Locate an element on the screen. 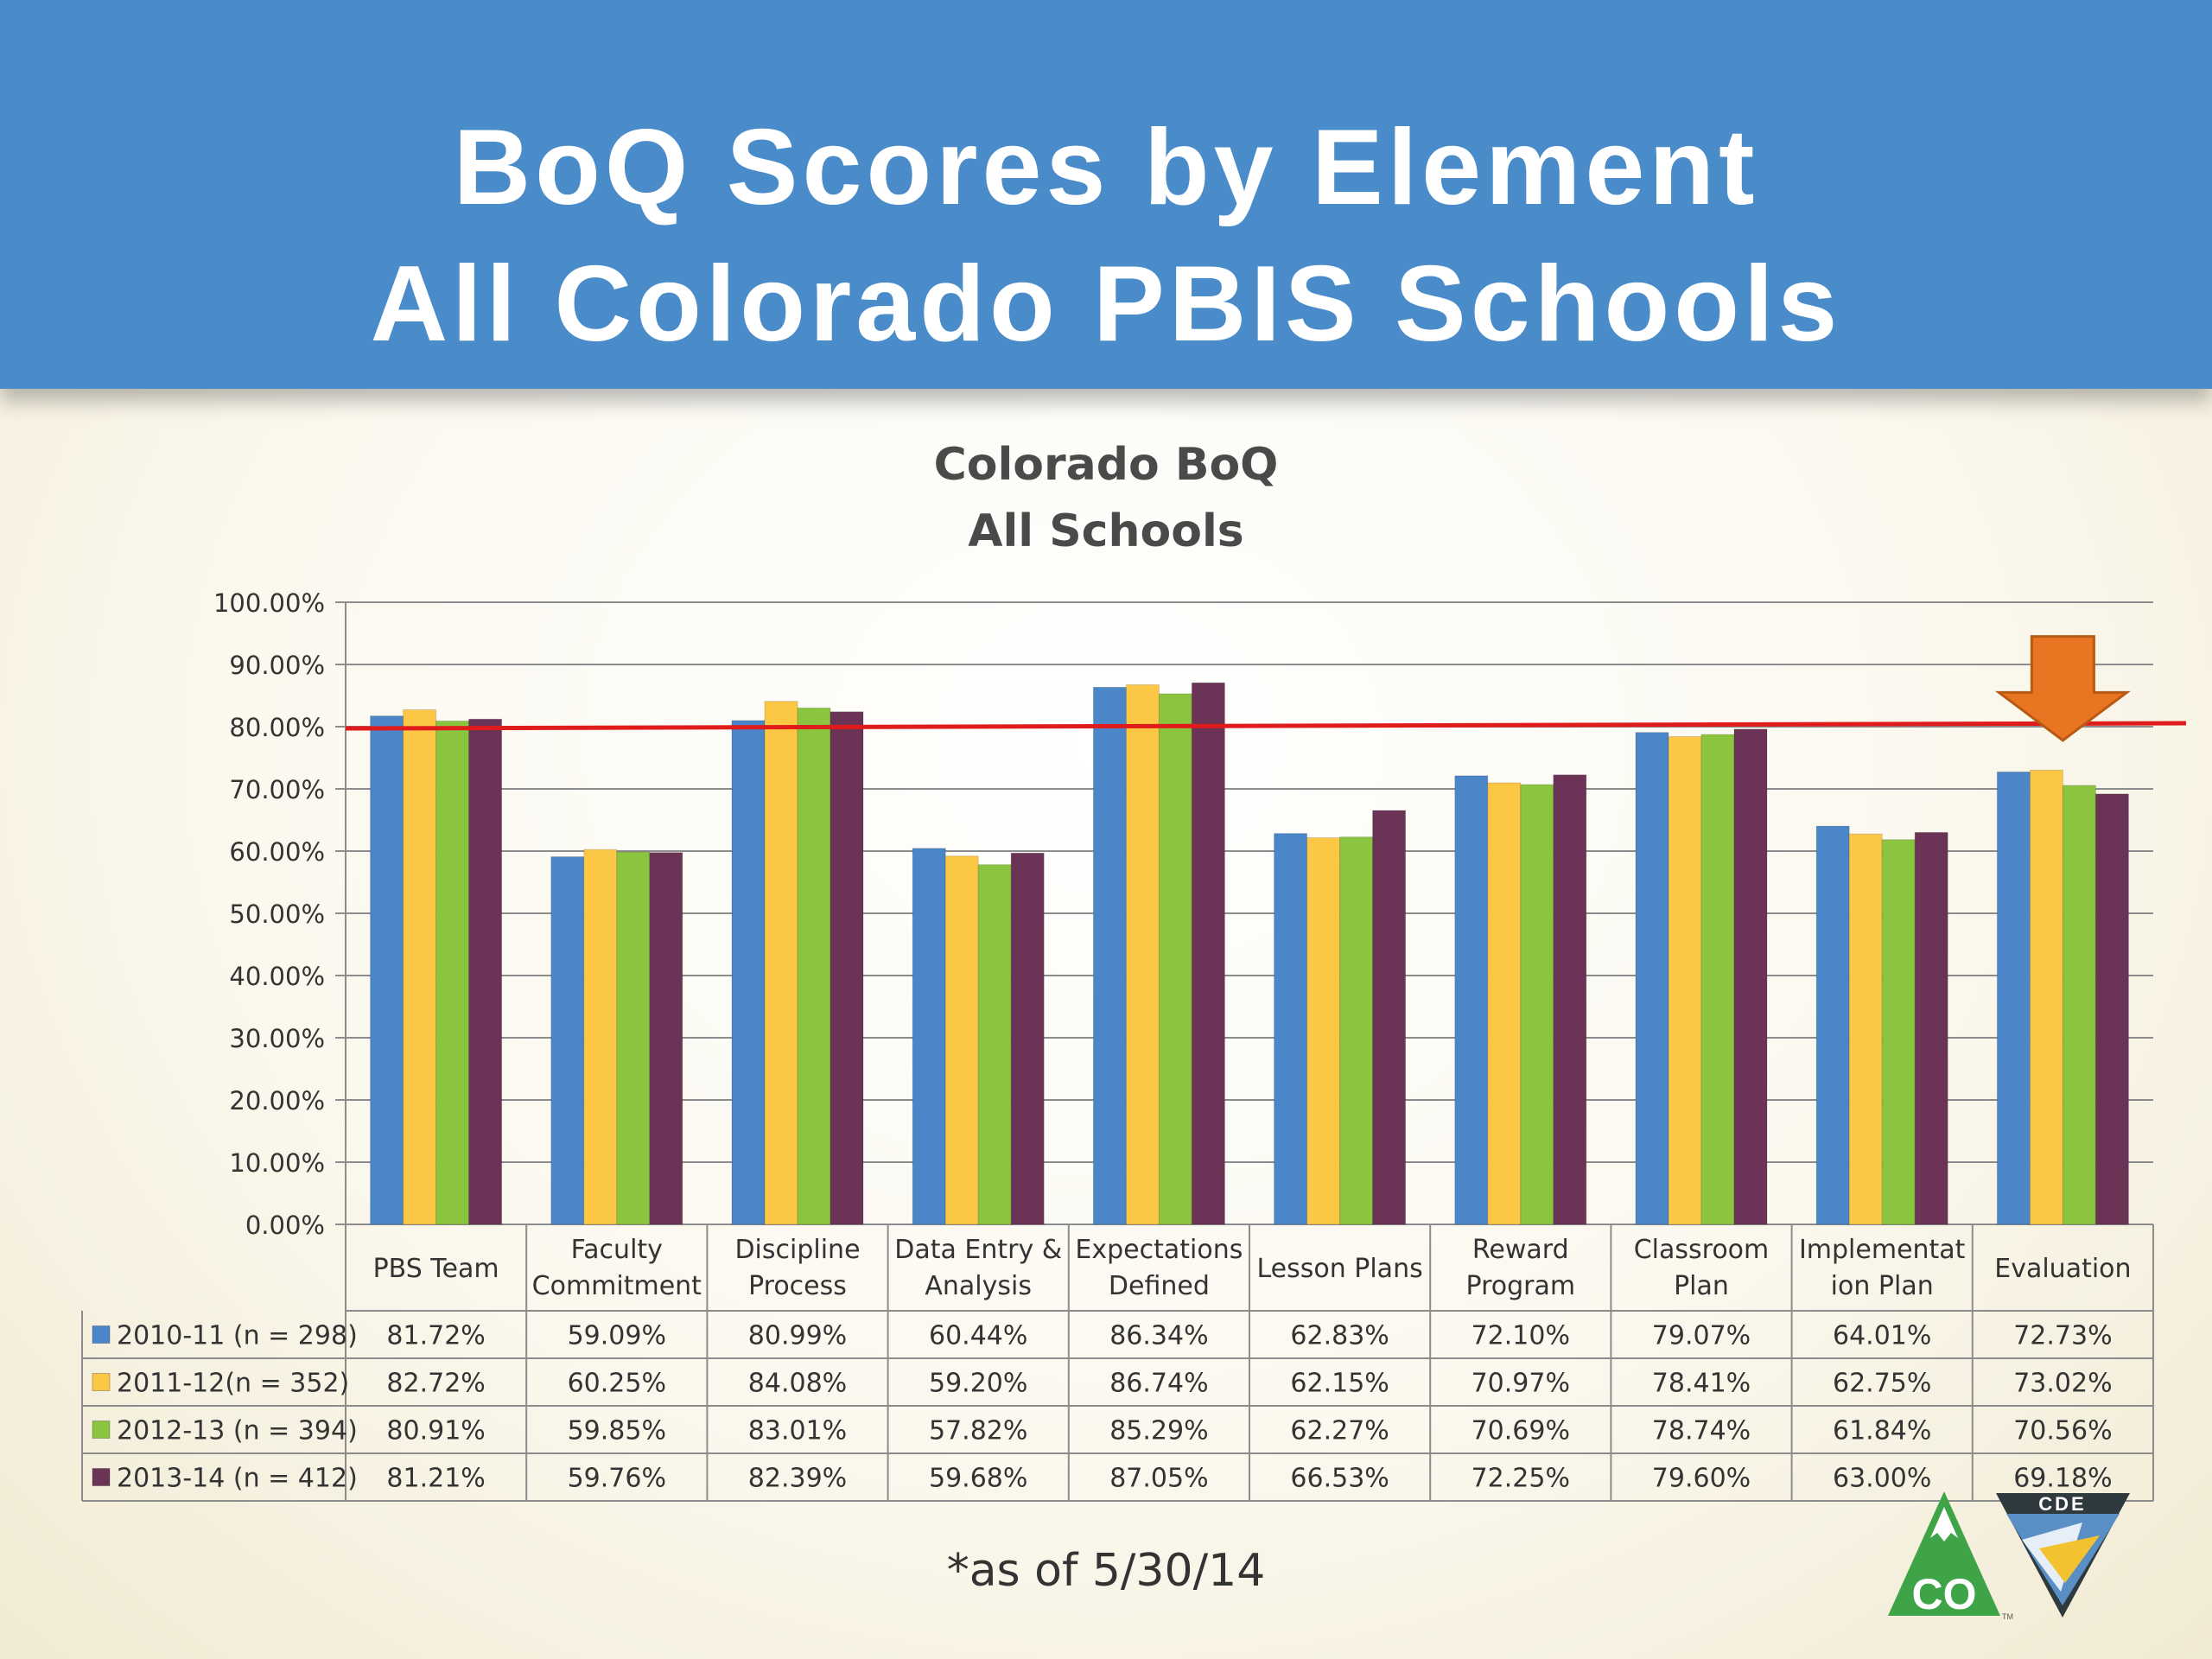 This screenshot has width=2212, height=1659. slide-title-line2: All Colorado PBIS Schools is located at coordinates (1106, 304).